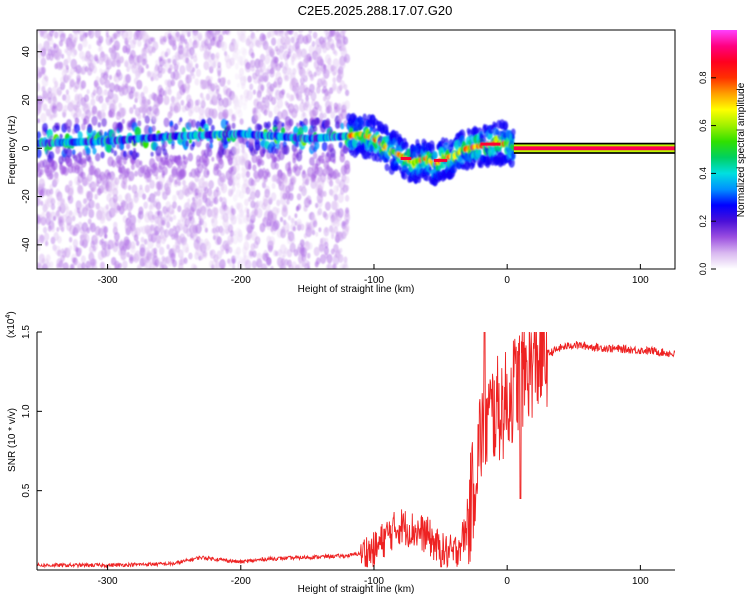  I want to click on colorbar-tick-label: 0.6, so click(703, 125).